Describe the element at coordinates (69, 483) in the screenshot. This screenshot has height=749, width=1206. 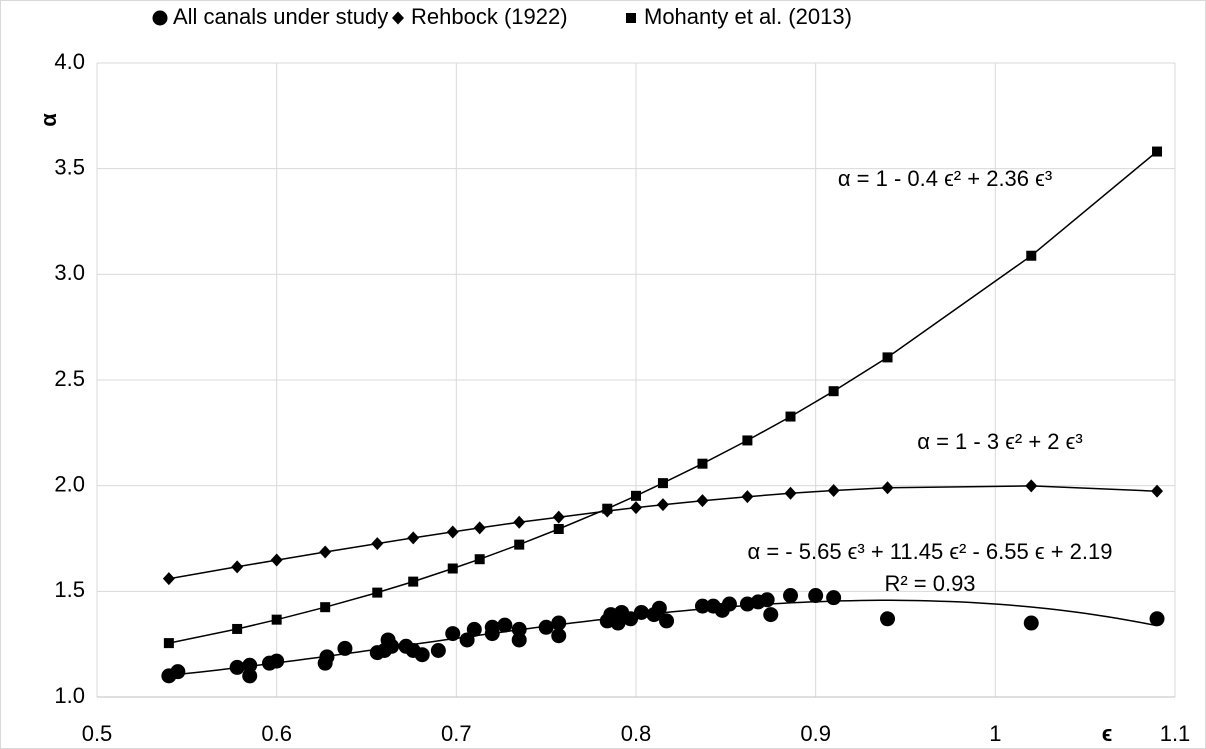
I see `y-tick-label: 2.0` at that location.